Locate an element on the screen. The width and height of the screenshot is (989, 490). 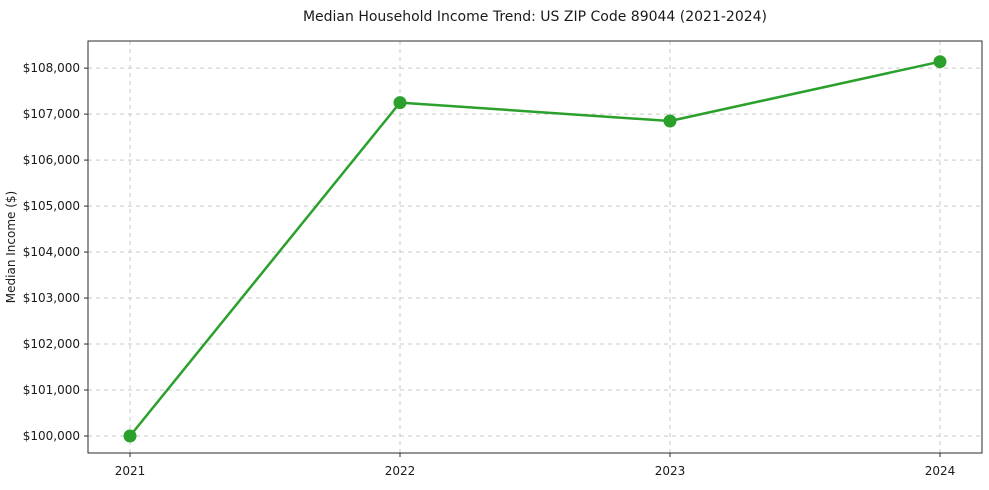
y-tick-label: $105,000 is located at coordinates (51, 206).